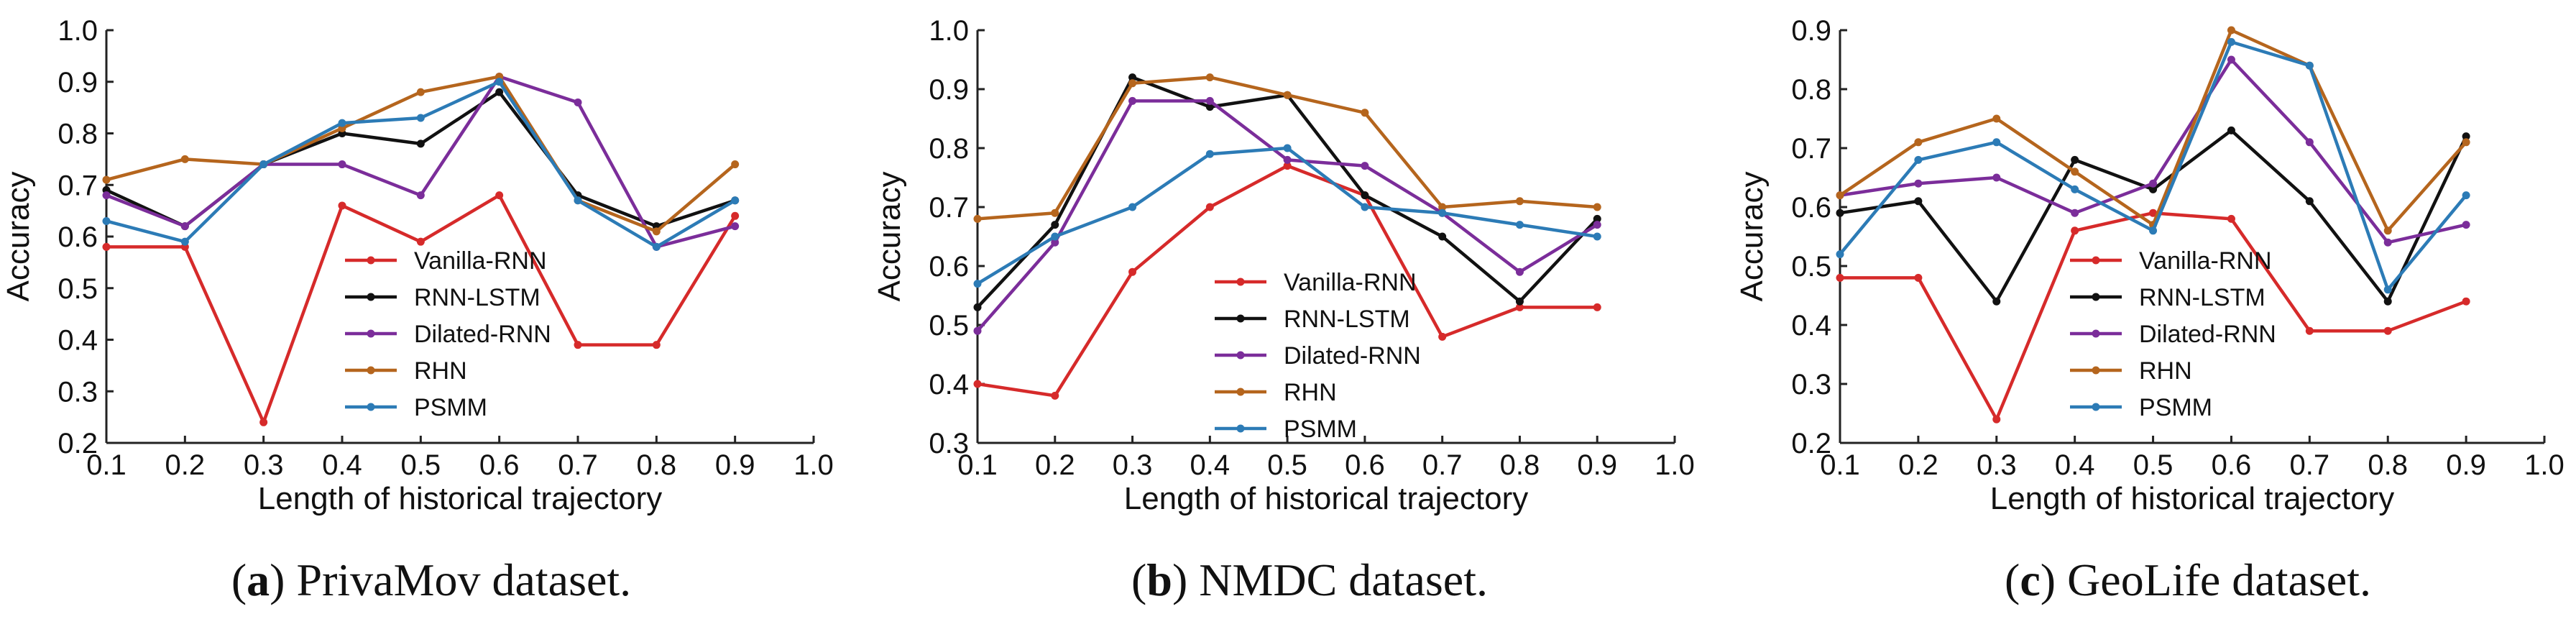 The height and width of the screenshot is (632, 2576). I want to click on y-tick-label: 0.9, so click(1811, 31).